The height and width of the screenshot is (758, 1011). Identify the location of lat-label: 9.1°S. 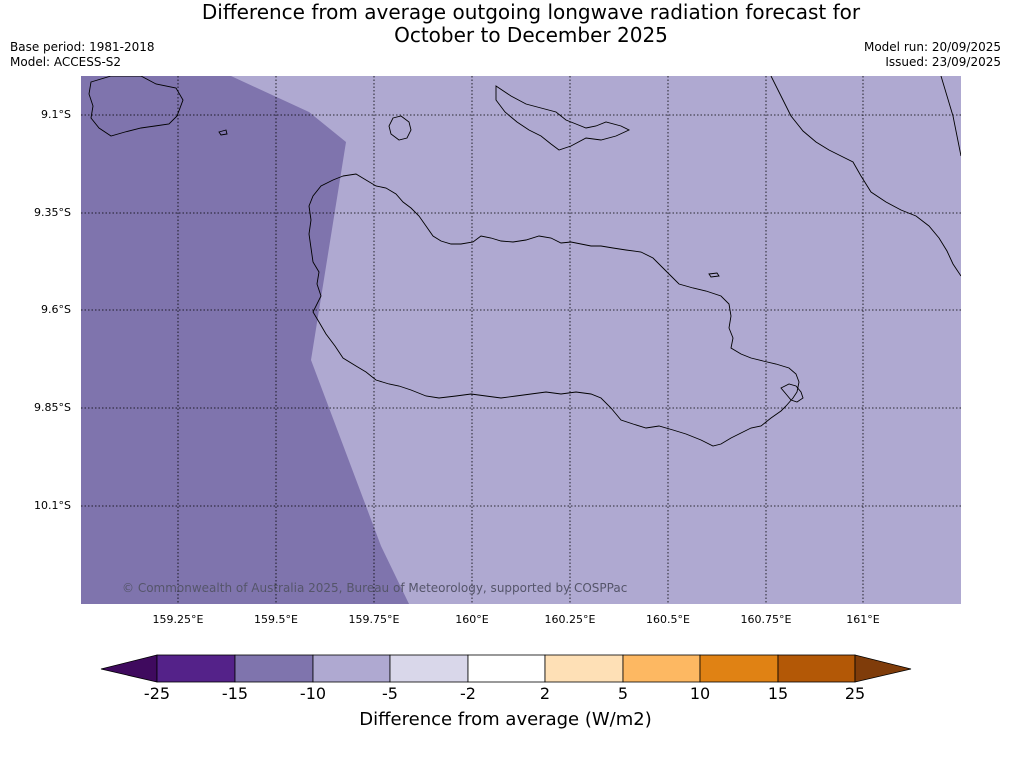
(56, 114).